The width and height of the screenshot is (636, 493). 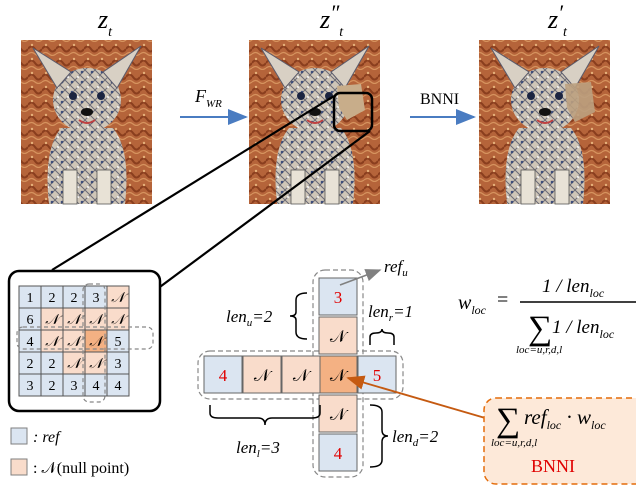 I want to click on bnni-sum-sign: ∑, so click(x=508, y=420).